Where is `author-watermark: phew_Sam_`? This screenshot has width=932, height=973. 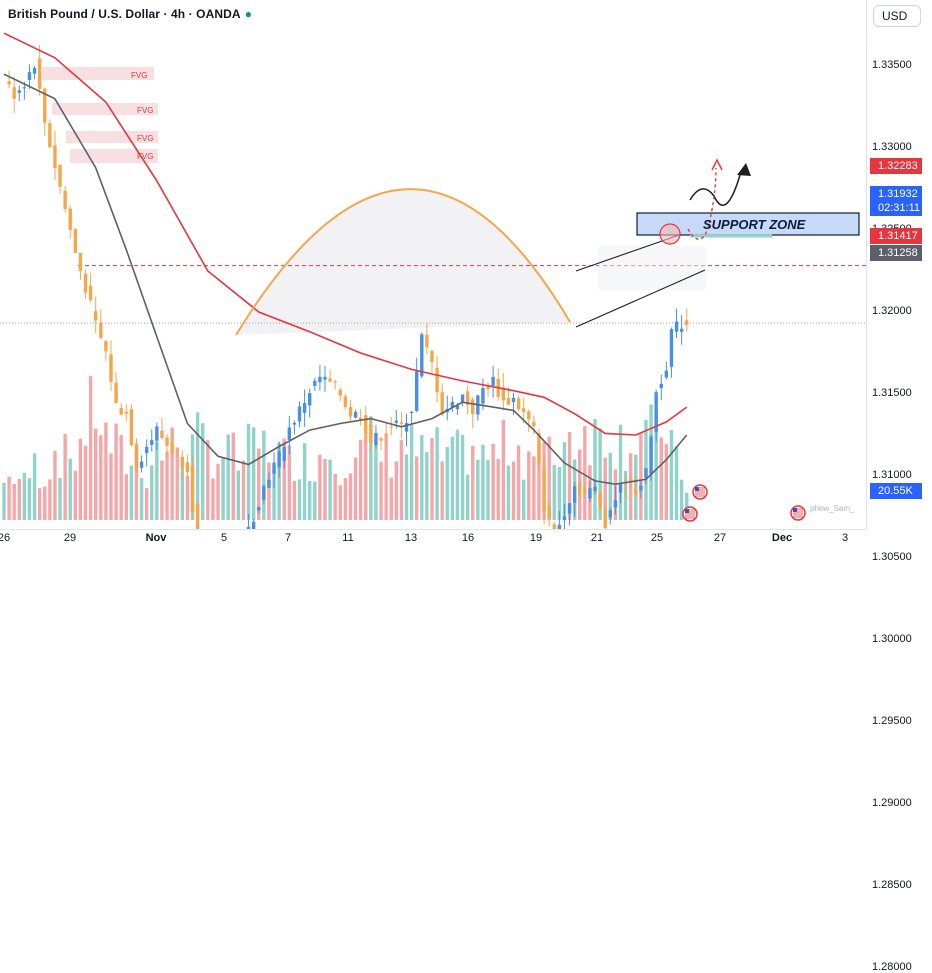
author-watermark: phew_Sam_ is located at coordinates (832, 508).